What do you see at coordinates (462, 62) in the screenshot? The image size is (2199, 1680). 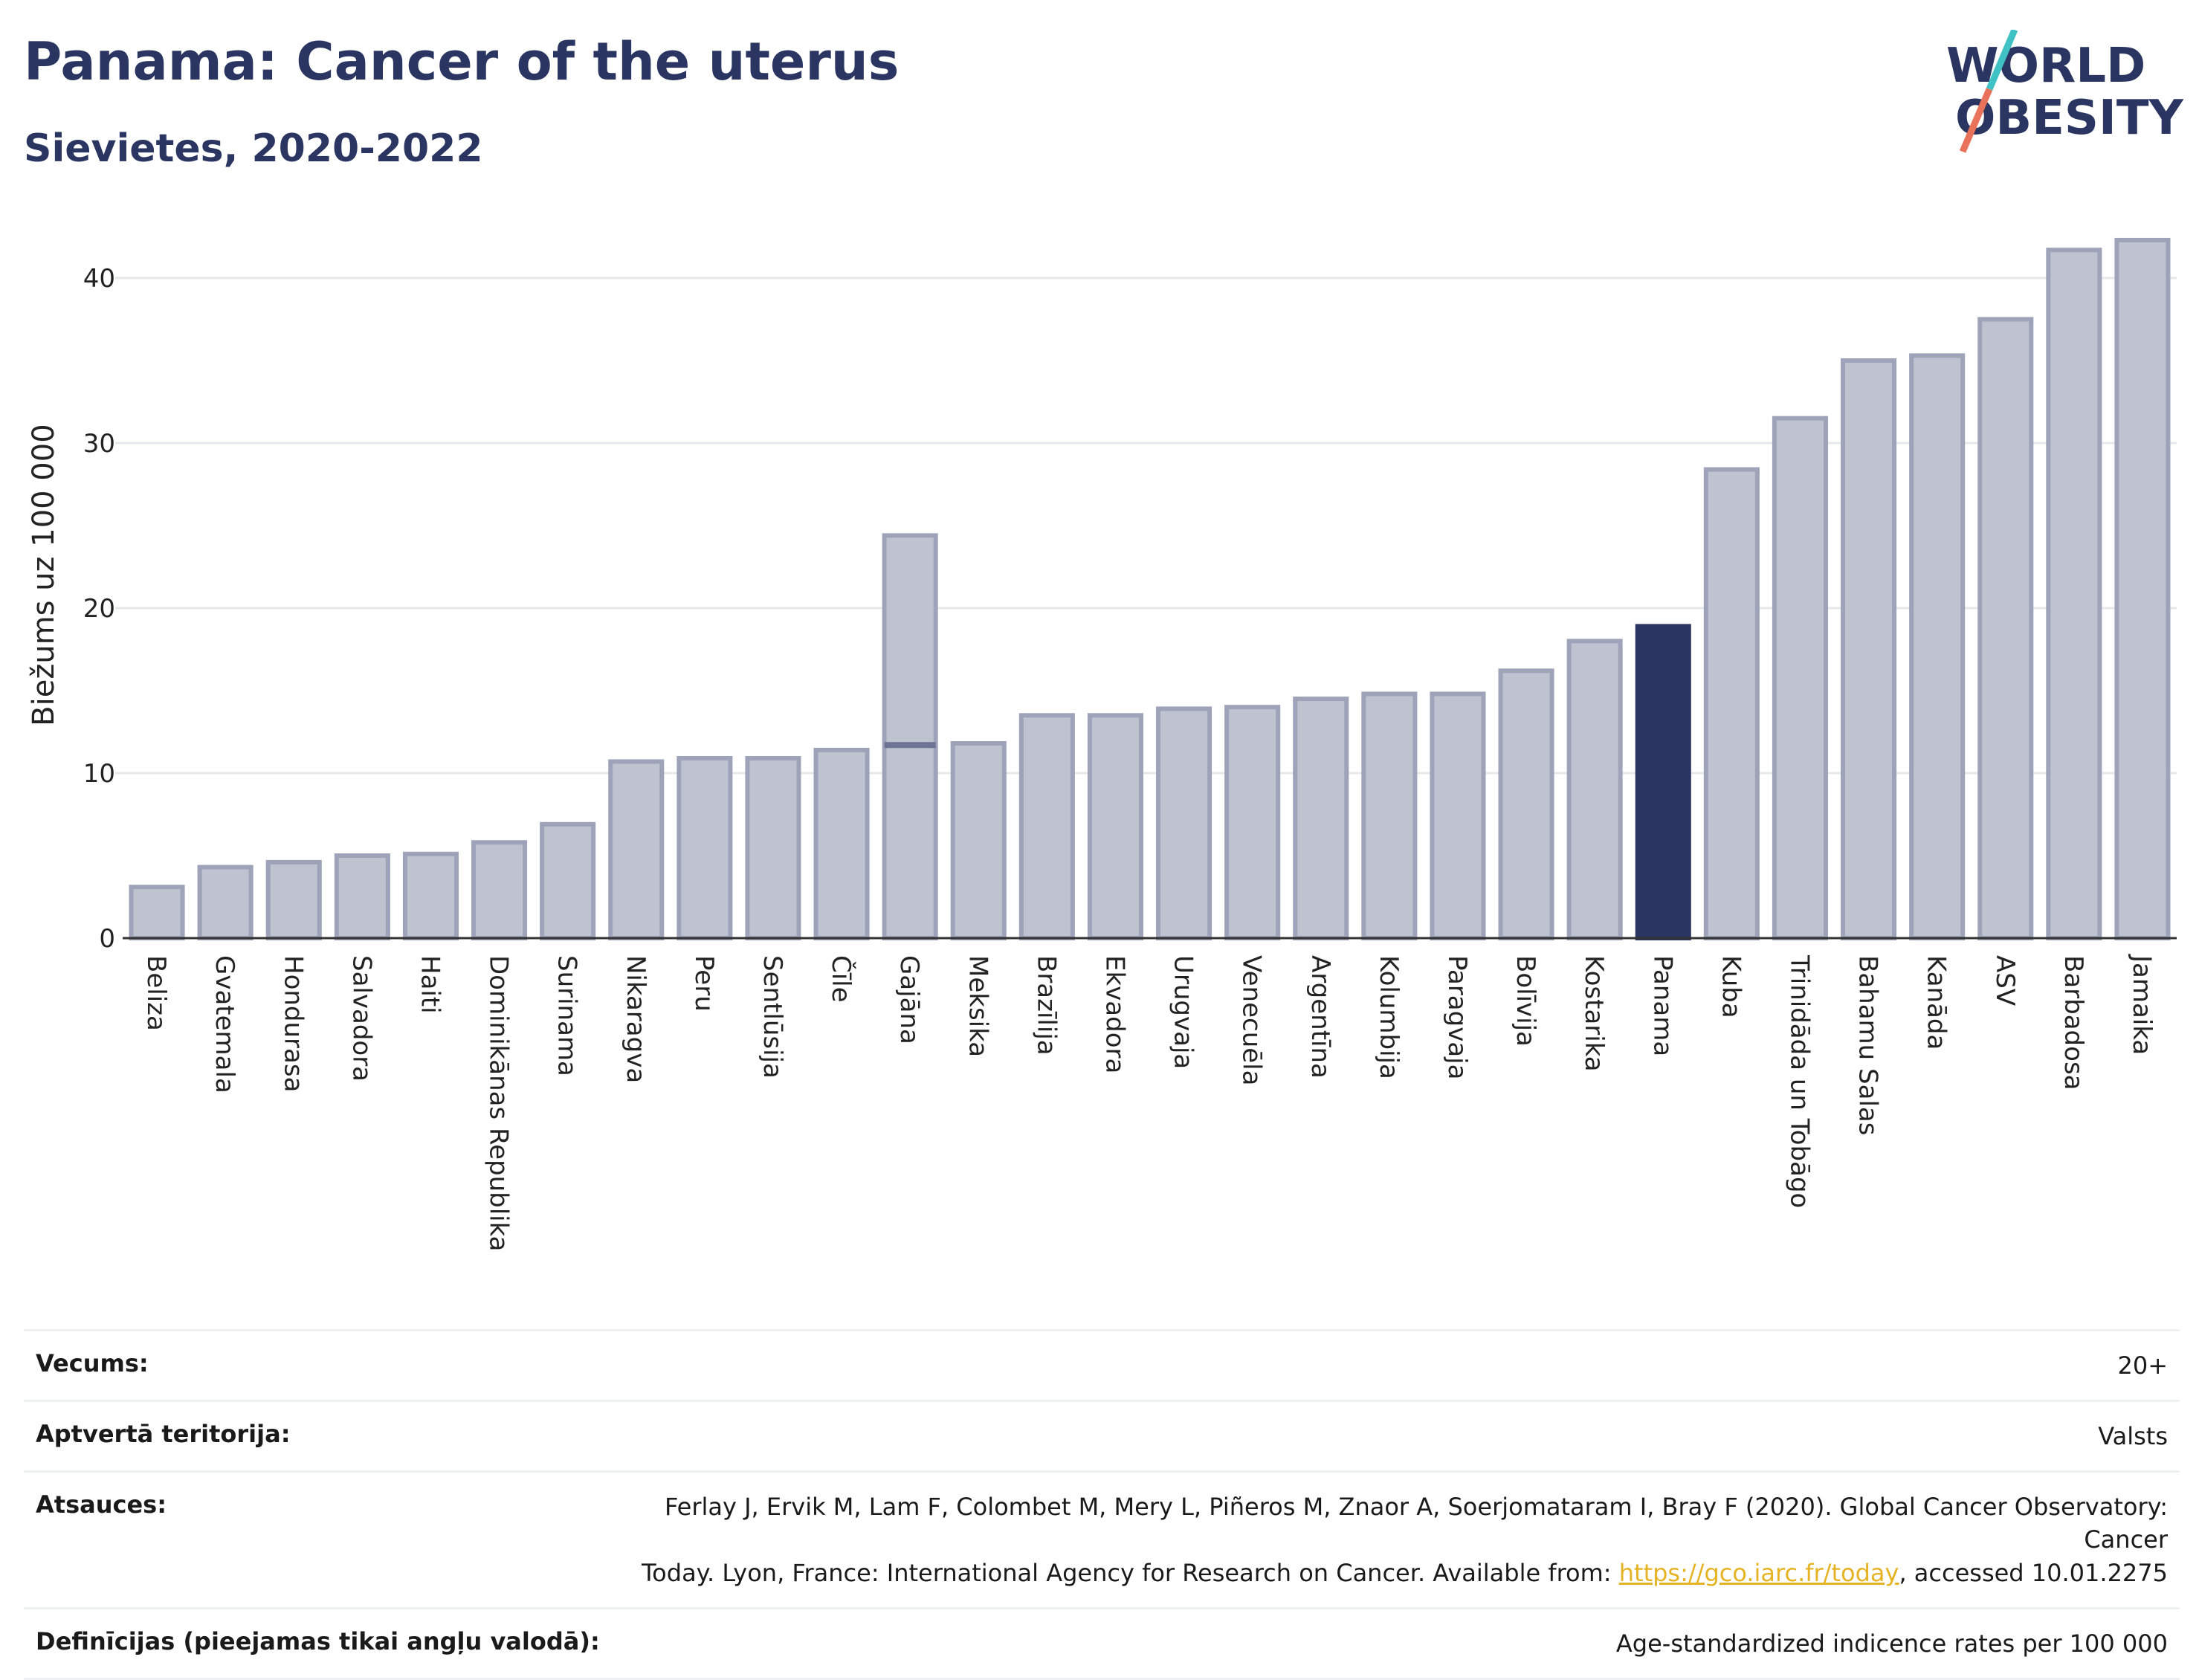 I see `chart-title: Panama: Cancer of the uterus` at bounding box center [462, 62].